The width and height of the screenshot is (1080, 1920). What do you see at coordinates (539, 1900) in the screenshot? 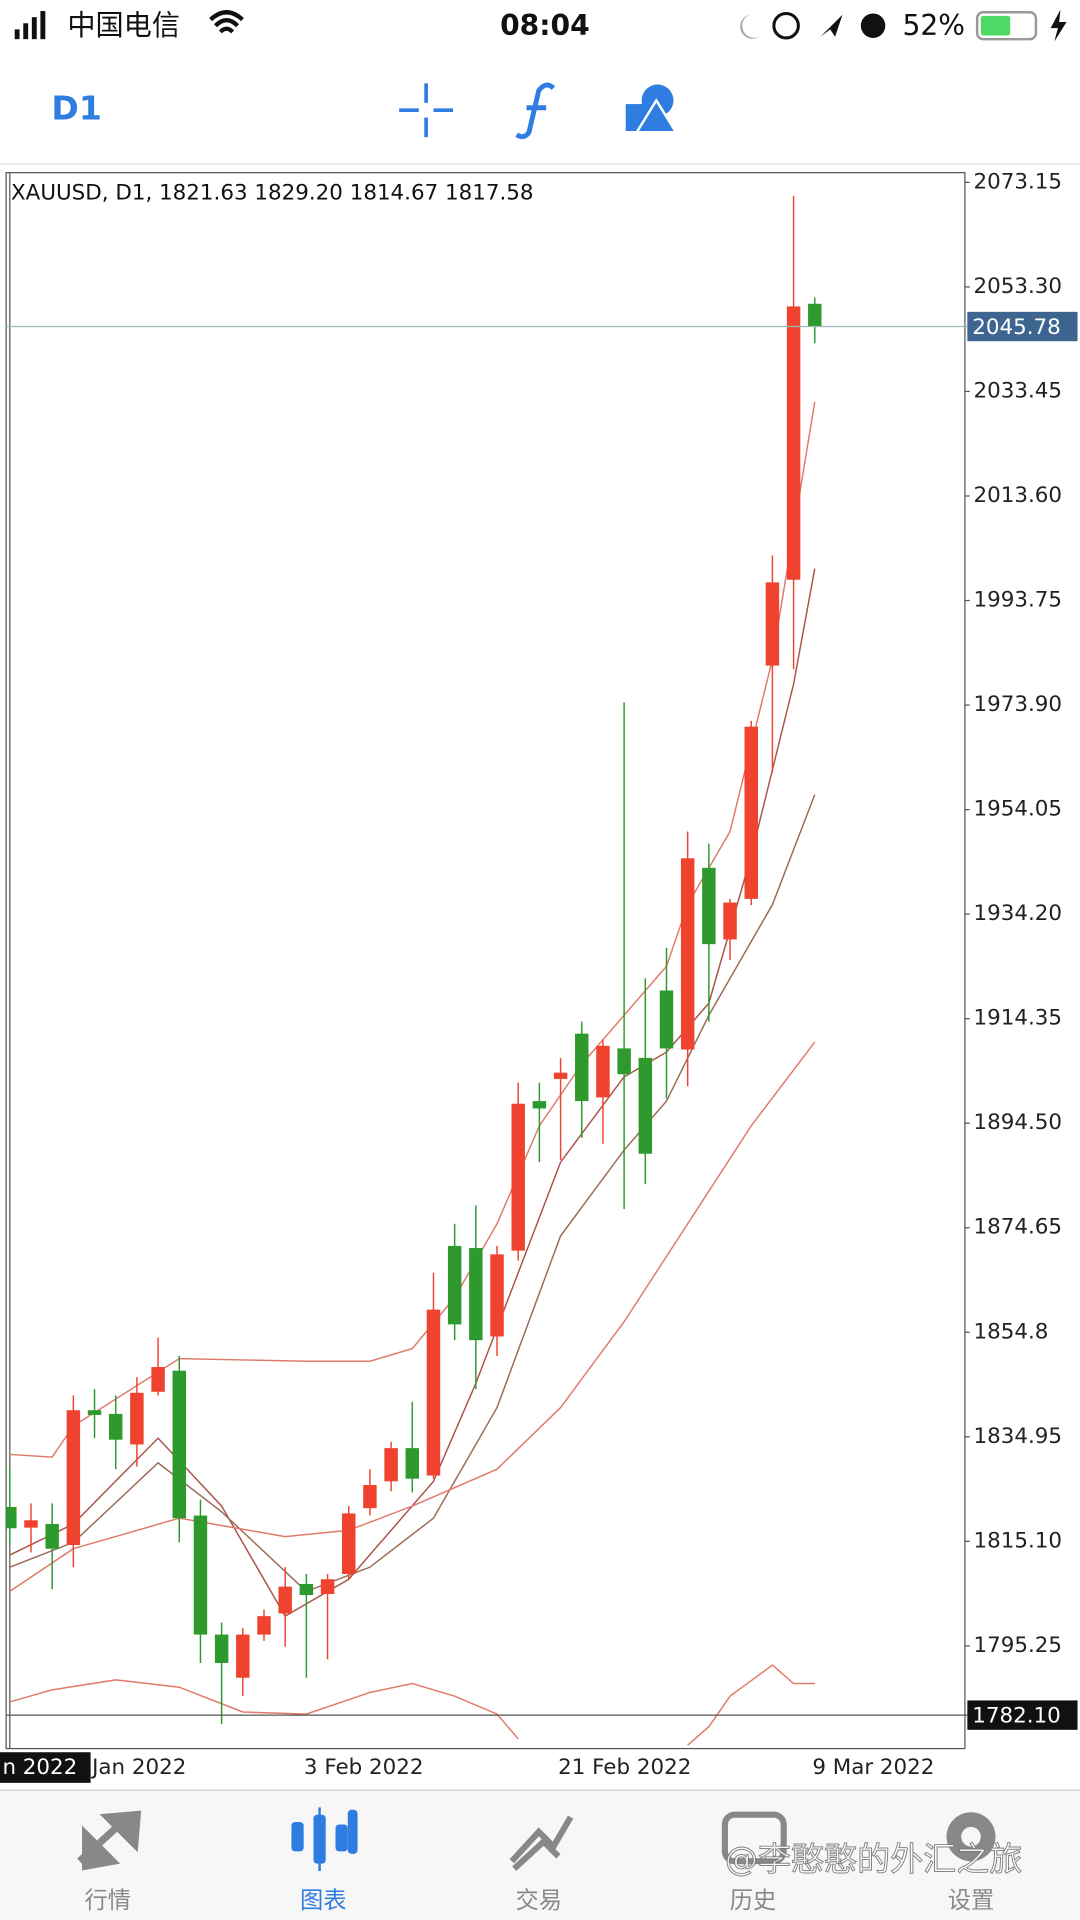
I see `tab-label: 交易` at bounding box center [539, 1900].